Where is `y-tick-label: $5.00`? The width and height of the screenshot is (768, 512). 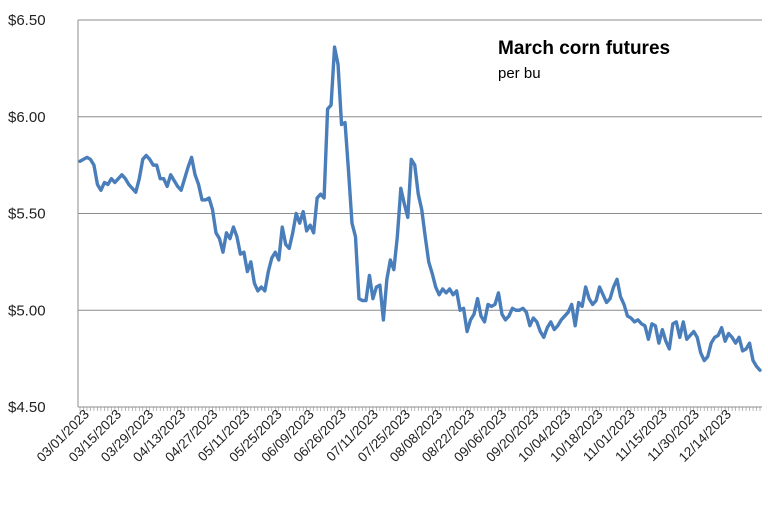
y-tick-label: $5.00 is located at coordinates (27, 310).